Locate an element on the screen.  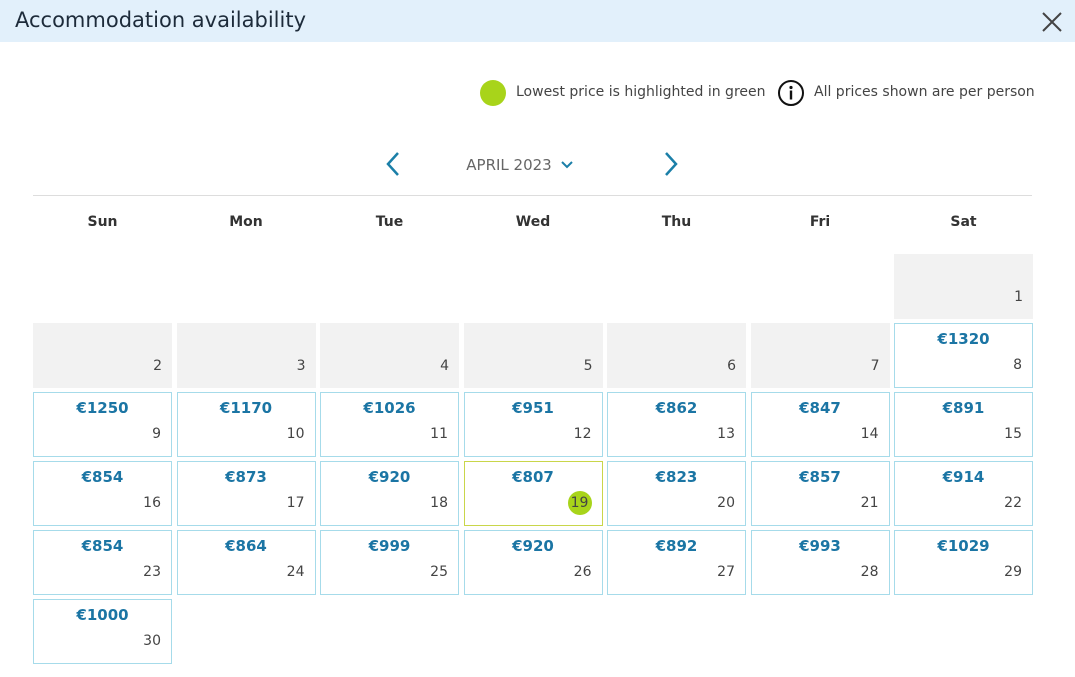
day-cell: €807 19 is located at coordinates (533, 493).